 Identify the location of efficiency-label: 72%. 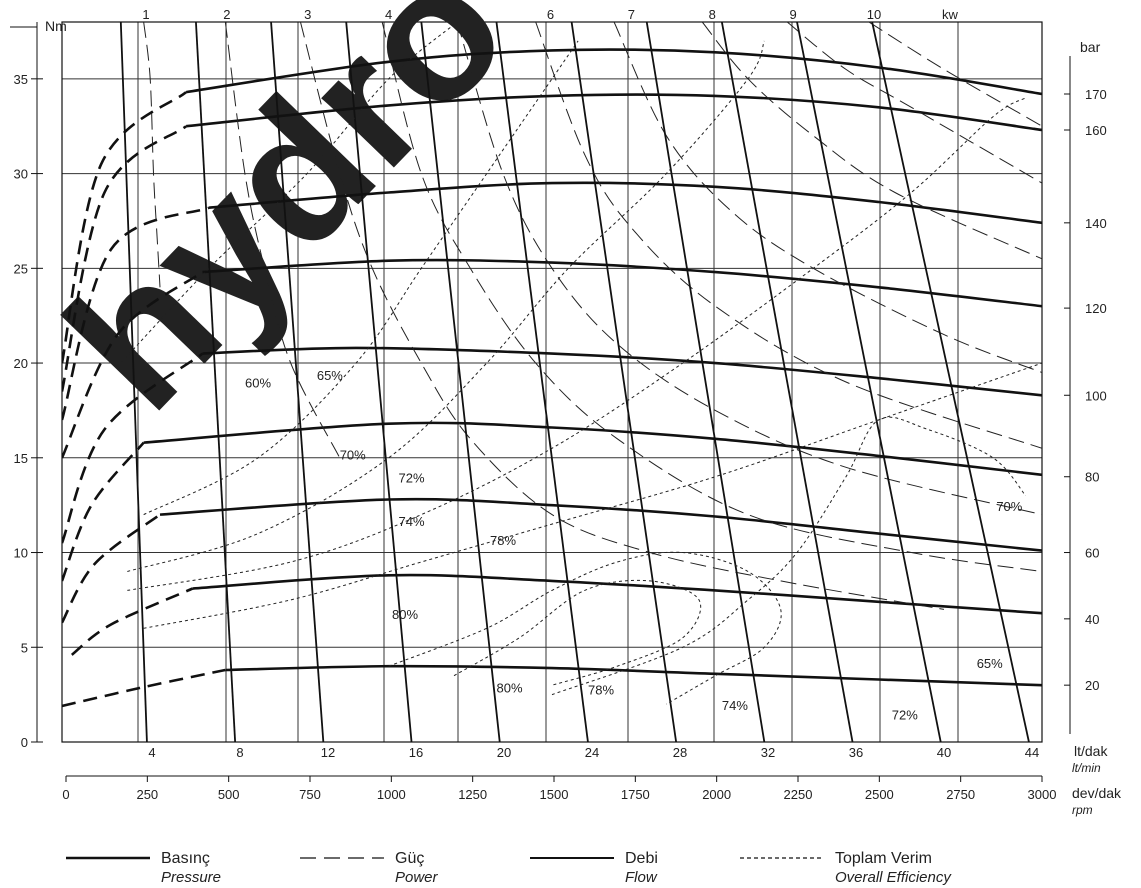
(905, 714).